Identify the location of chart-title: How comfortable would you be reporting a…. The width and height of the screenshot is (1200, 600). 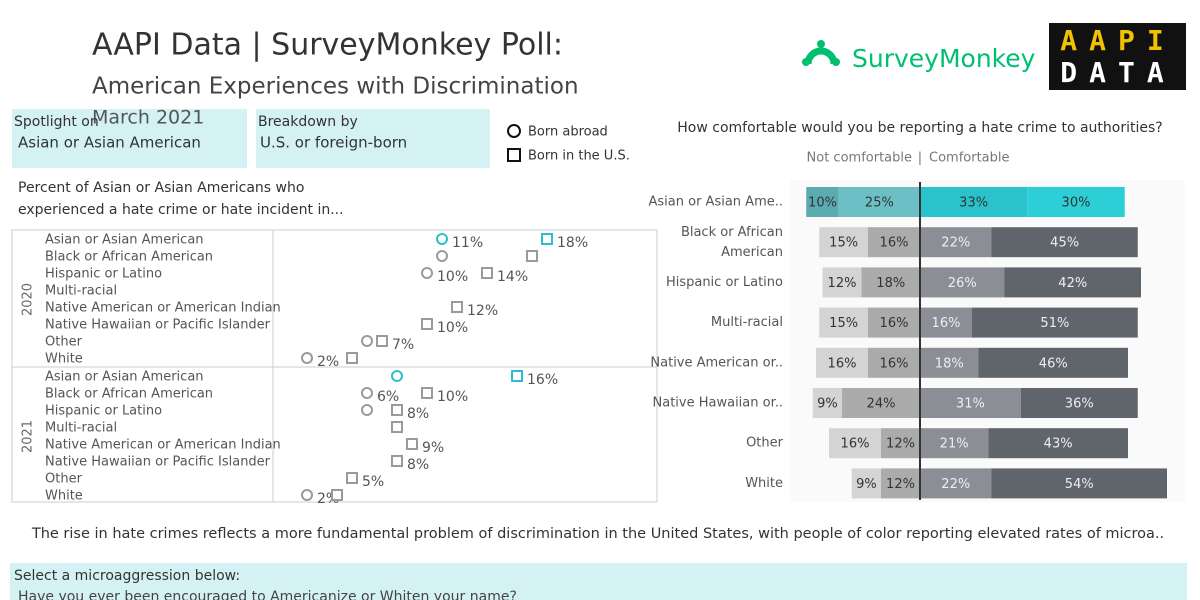
(919, 128).